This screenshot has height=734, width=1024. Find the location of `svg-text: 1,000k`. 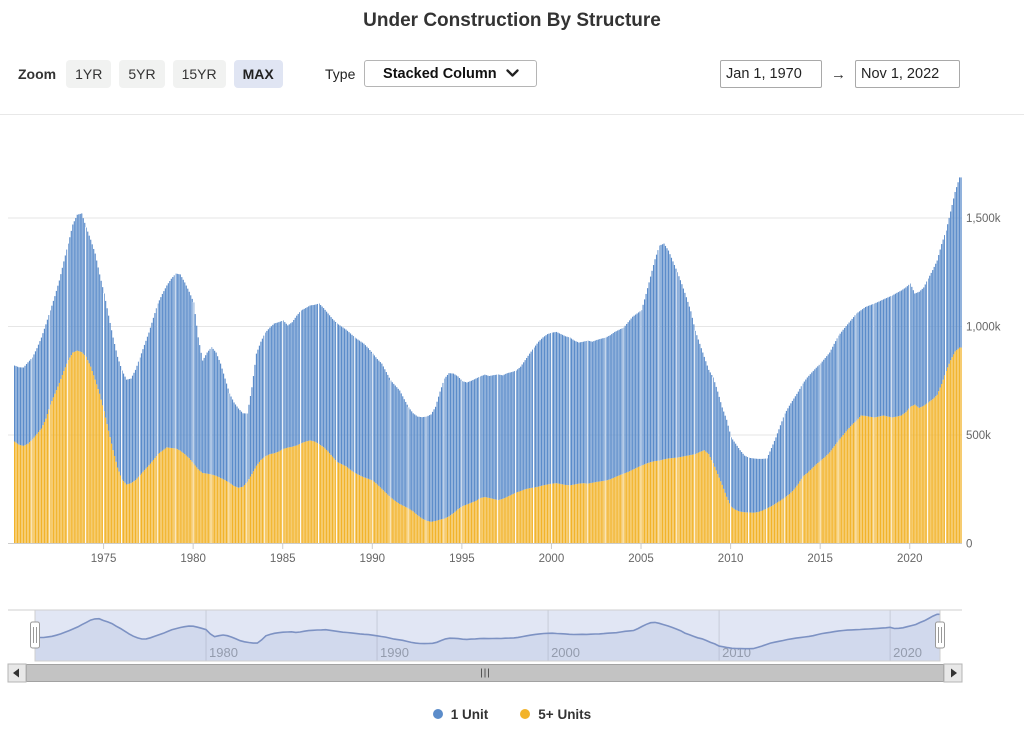

svg-text: 1,000k is located at coordinates (983, 328).